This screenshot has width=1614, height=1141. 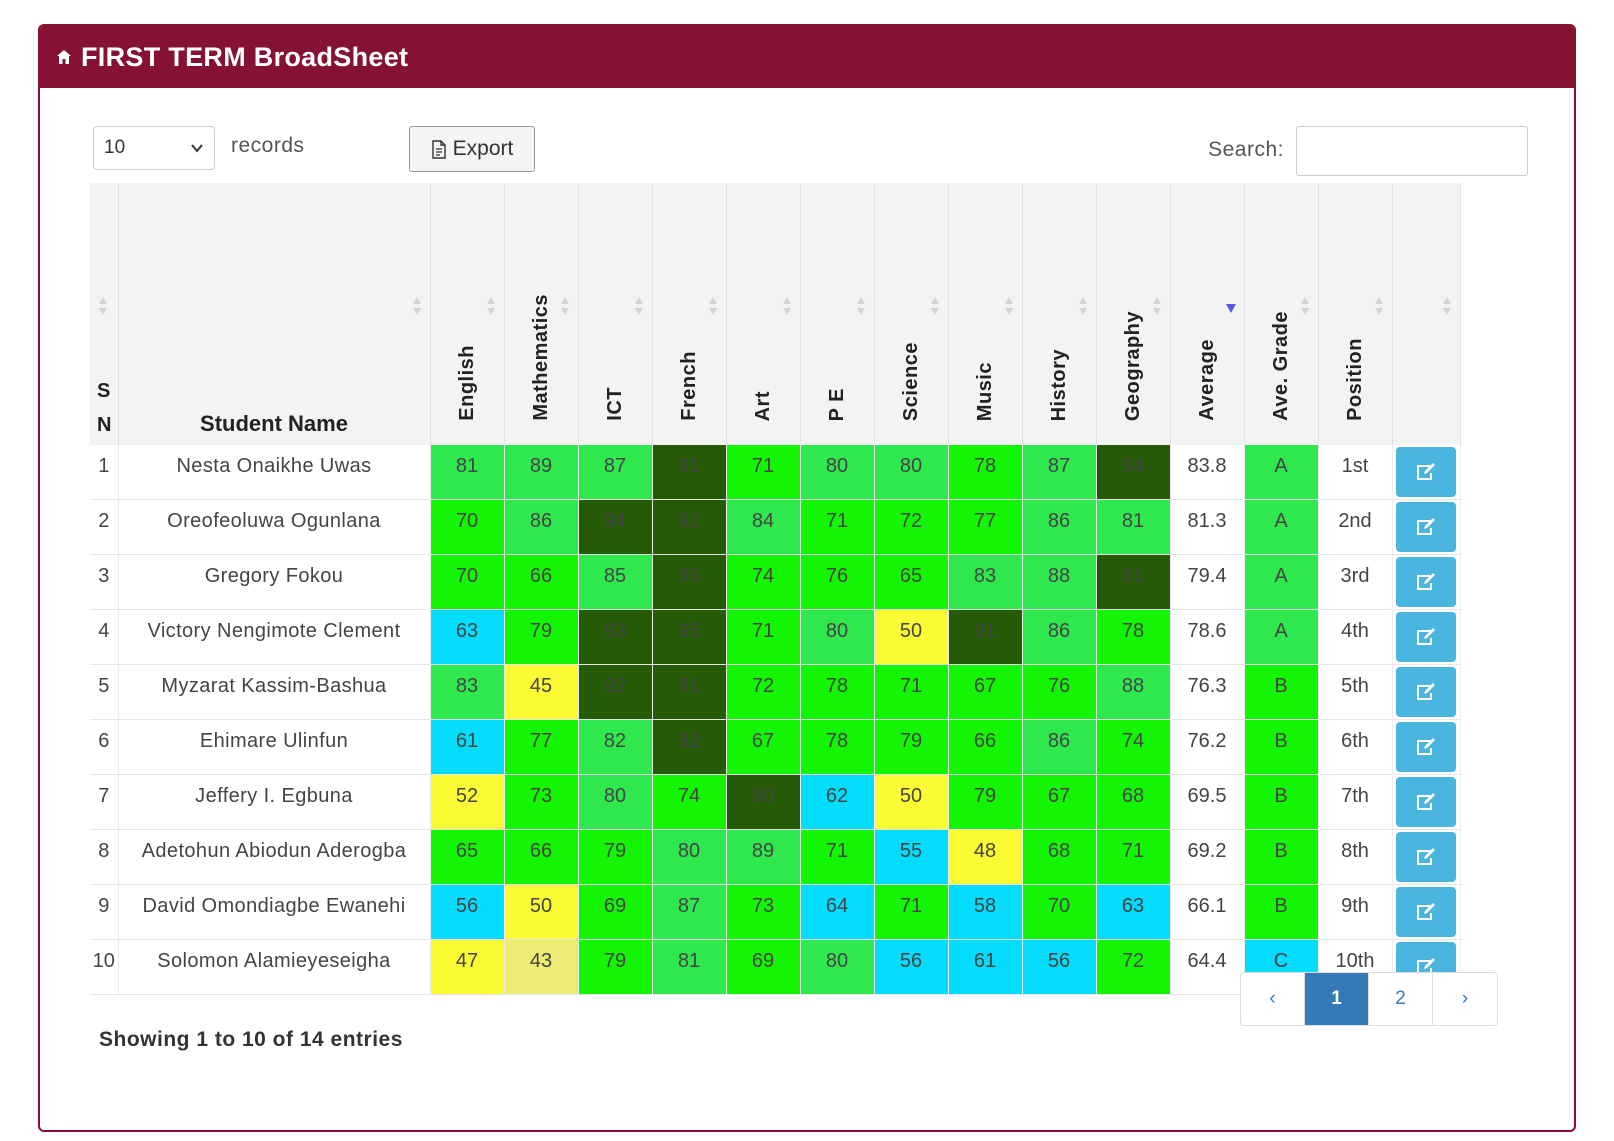 I want to click on average-cell-value: 81.3, so click(x=1207, y=521).